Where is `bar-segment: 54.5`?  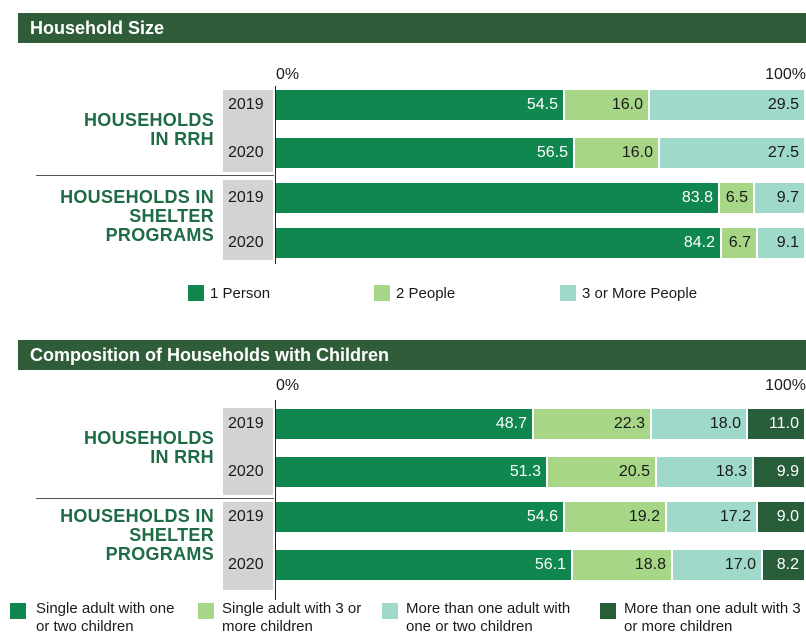
bar-segment: 54.5 is located at coordinates (419, 105).